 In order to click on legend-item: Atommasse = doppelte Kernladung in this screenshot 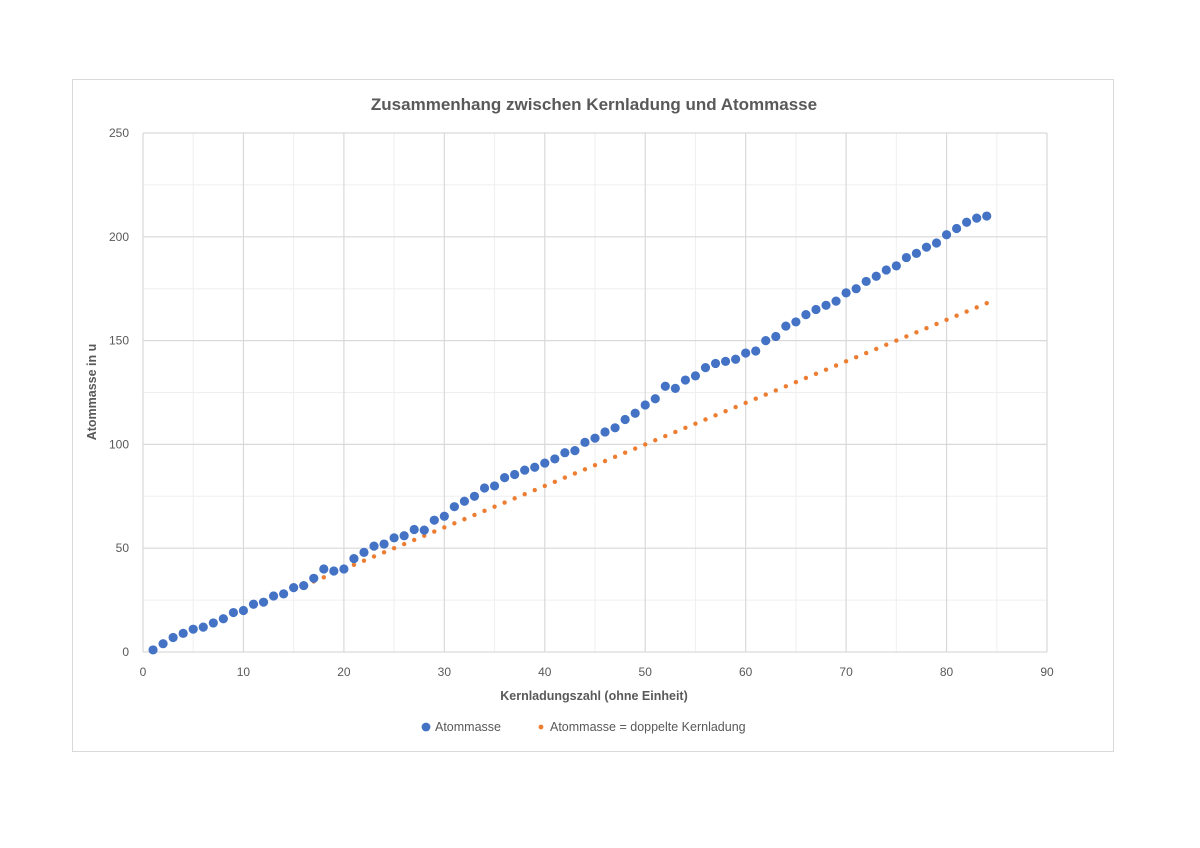, I will do `click(642, 727)`.